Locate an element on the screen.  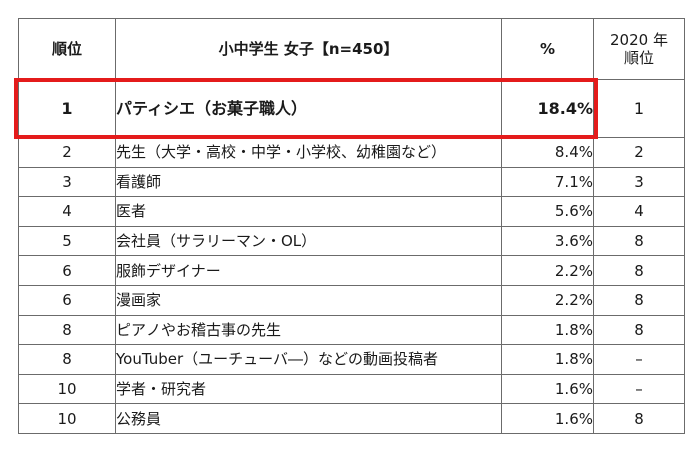
table-header: 順位 小中学生 女子【n=450】 % 2020 年 順位 is located at coordinates (351, 49).